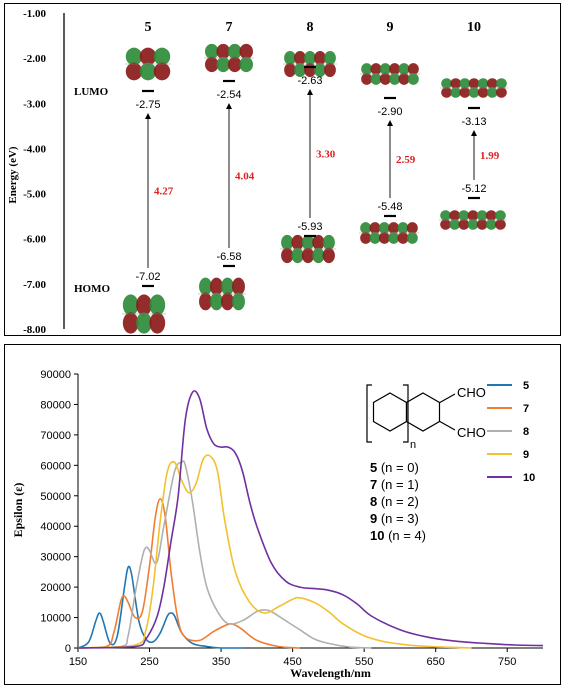 The image size is (567, 689). What do you see at coordinates (309, 81) in the screenshot?
I see `lumo-energy-value: -2.63` at bounding box center [309, 81].